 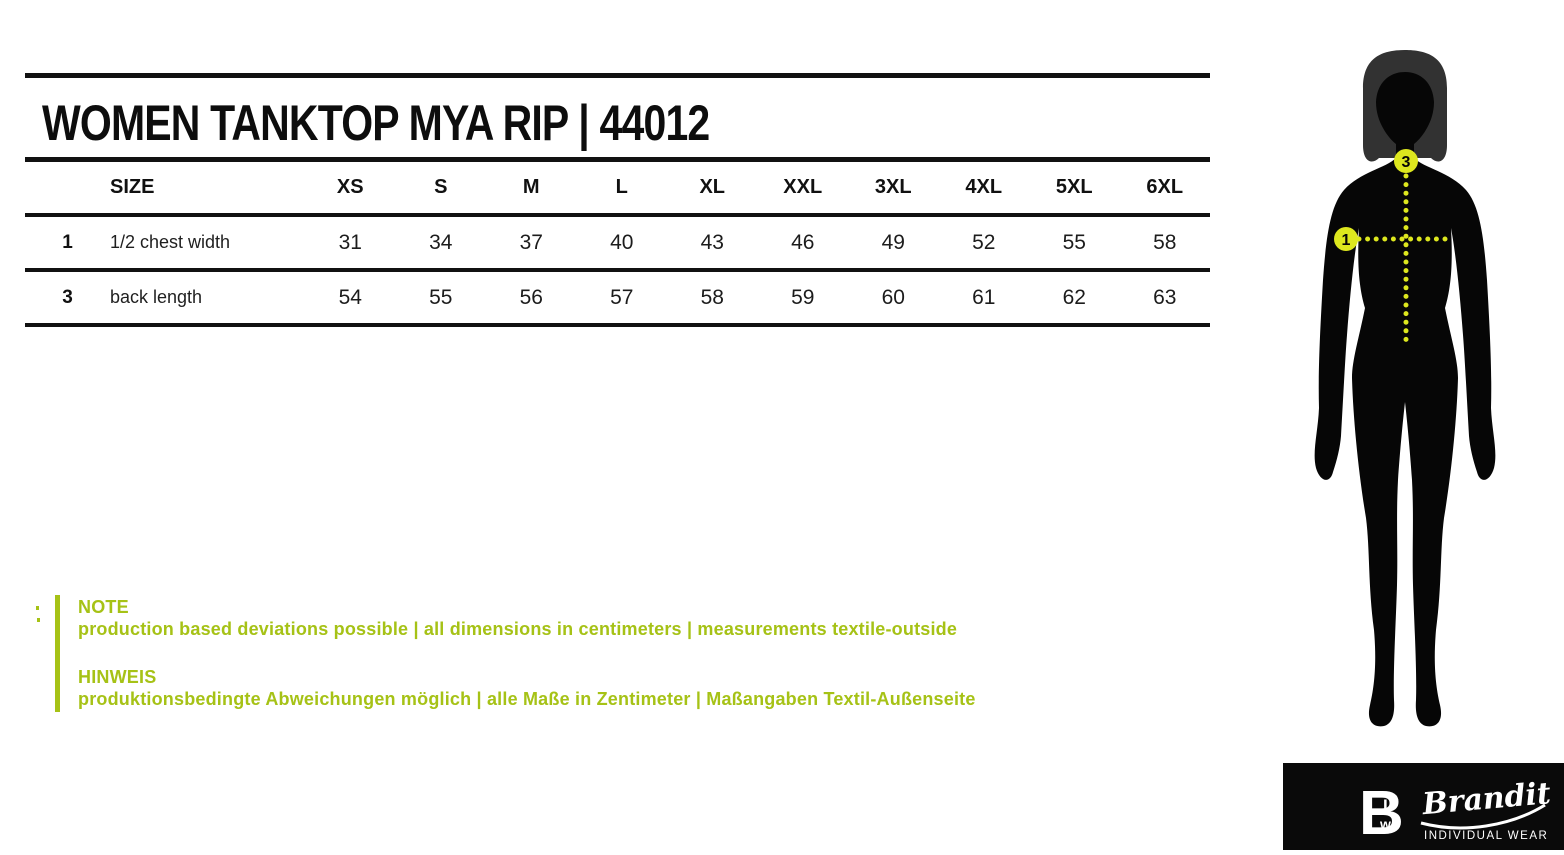 What do you see at coordinates (132, 187) in the screenshot?
I see `header-size-label: SIZE` at bounding box center [132, 187].